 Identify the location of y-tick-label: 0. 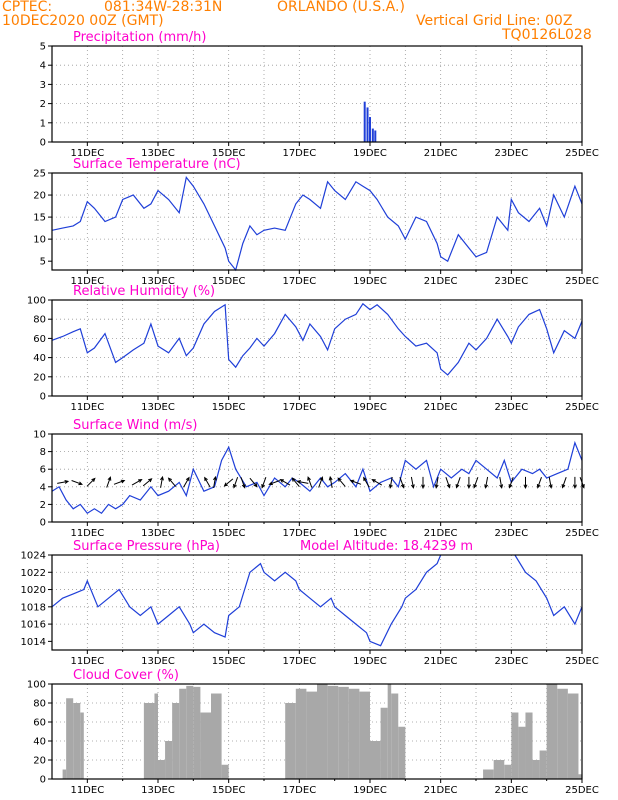
(43, 523).